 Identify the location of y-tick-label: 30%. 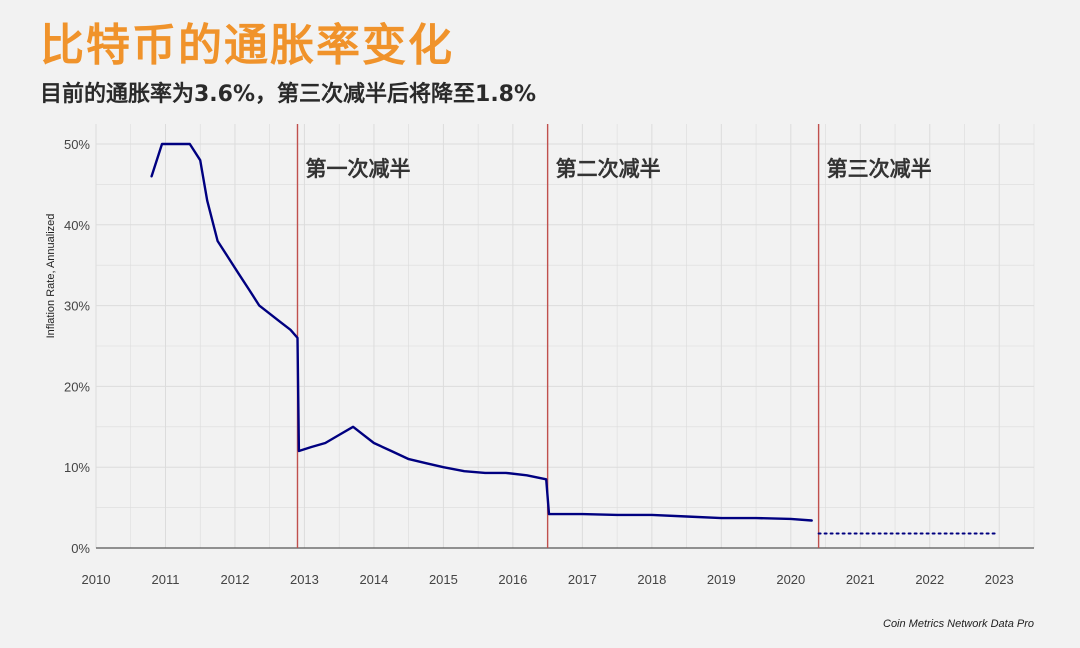
(77, 306).